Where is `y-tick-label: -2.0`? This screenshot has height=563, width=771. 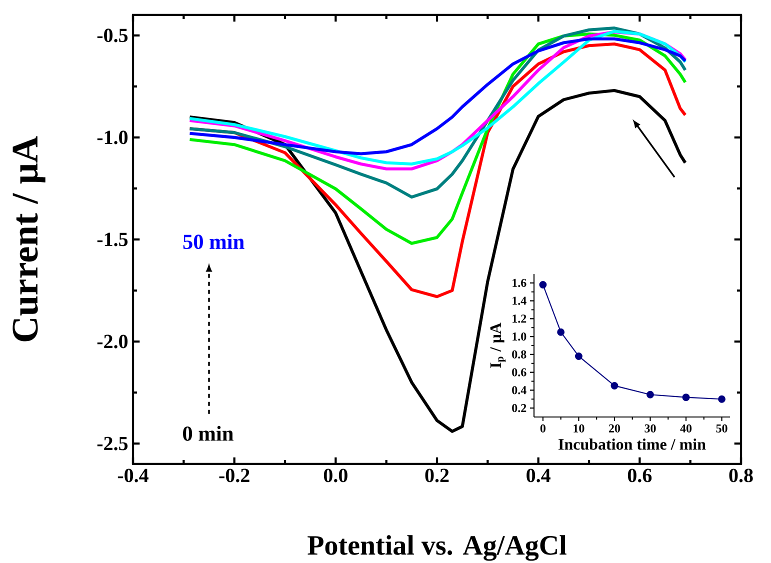 y-tick-label: -2.0 is located at coordinates (112, 341).